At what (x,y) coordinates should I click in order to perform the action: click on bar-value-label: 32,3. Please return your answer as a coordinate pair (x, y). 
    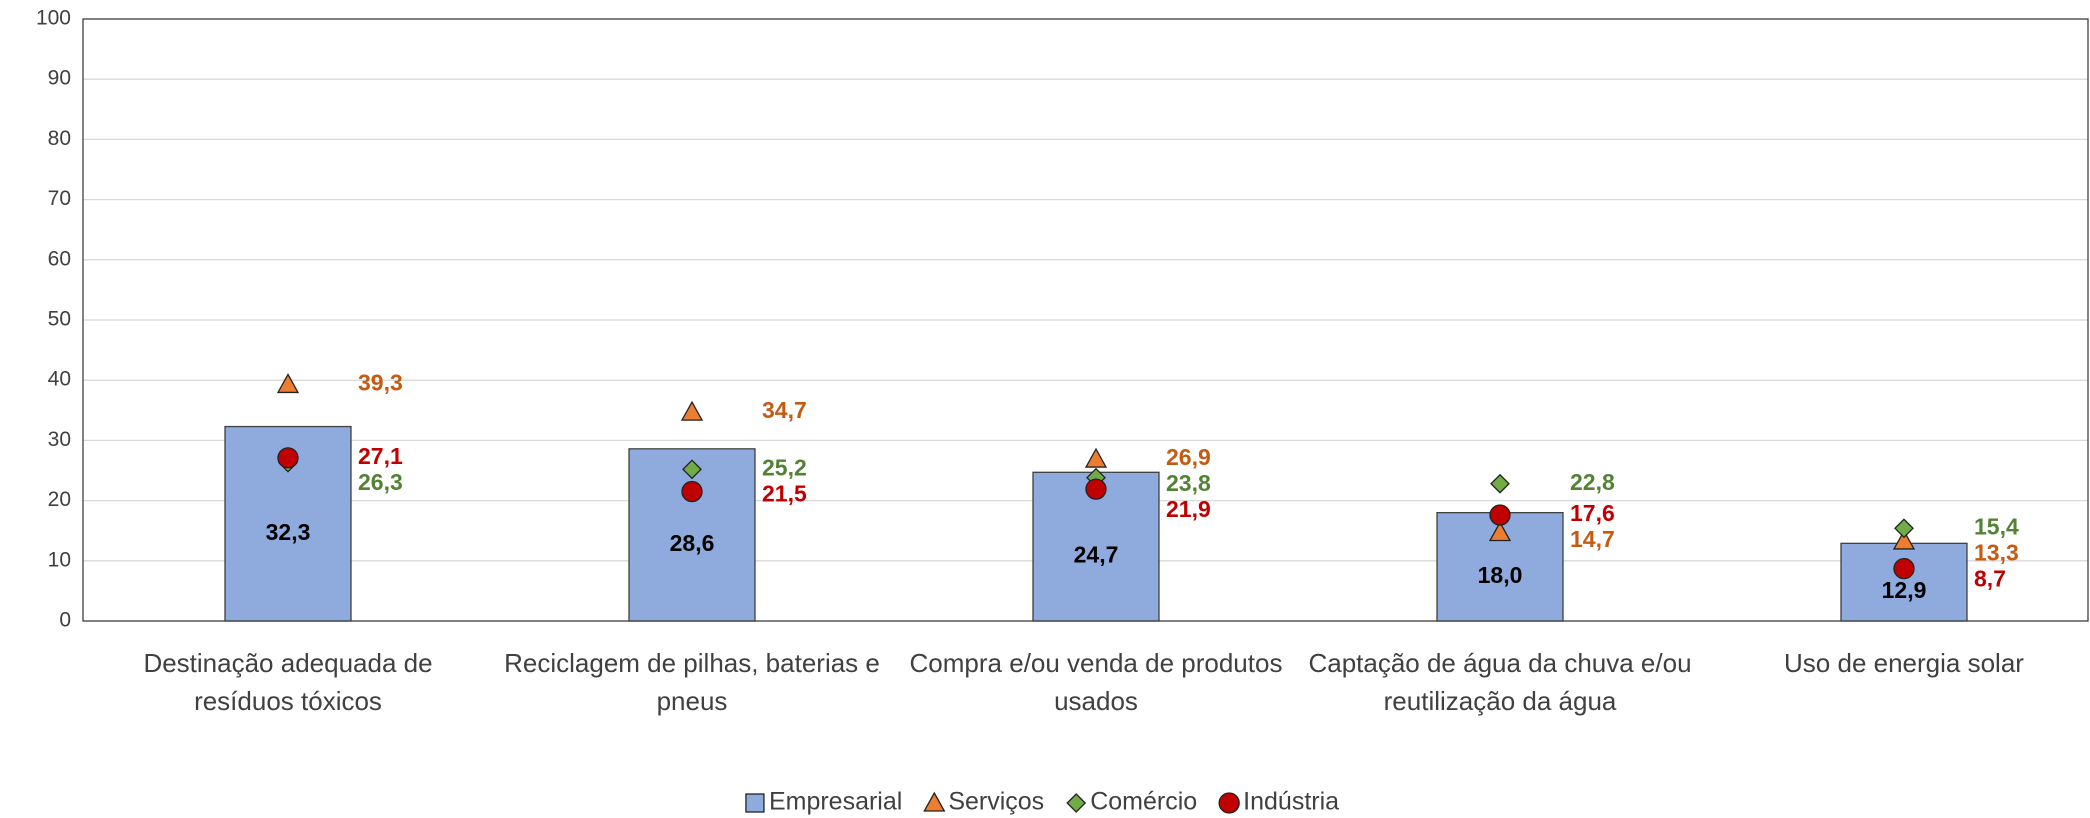
    Looking at the image, I should click on (288, 532).